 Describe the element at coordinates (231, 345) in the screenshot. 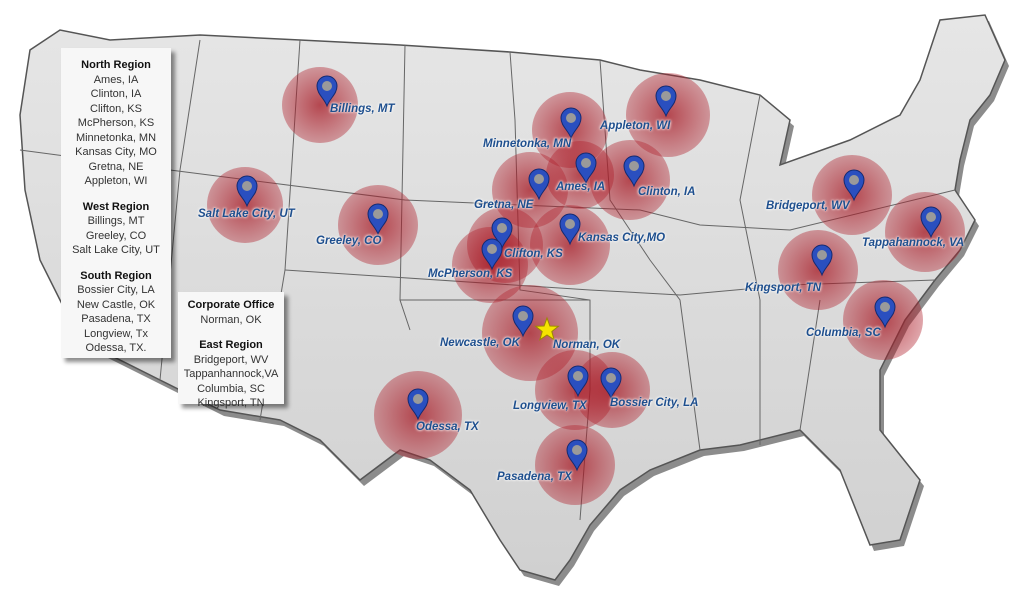

I see `legend-heading: East Region` at that location.